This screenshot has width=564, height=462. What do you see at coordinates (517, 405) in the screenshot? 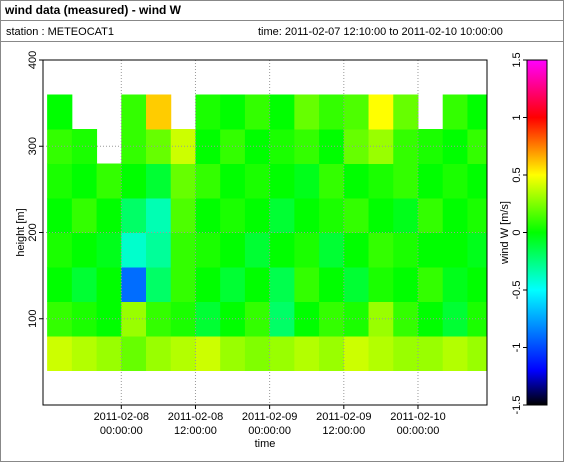
I see `colorbar-tick-label: -1.5` at bounding box center [517, 405].